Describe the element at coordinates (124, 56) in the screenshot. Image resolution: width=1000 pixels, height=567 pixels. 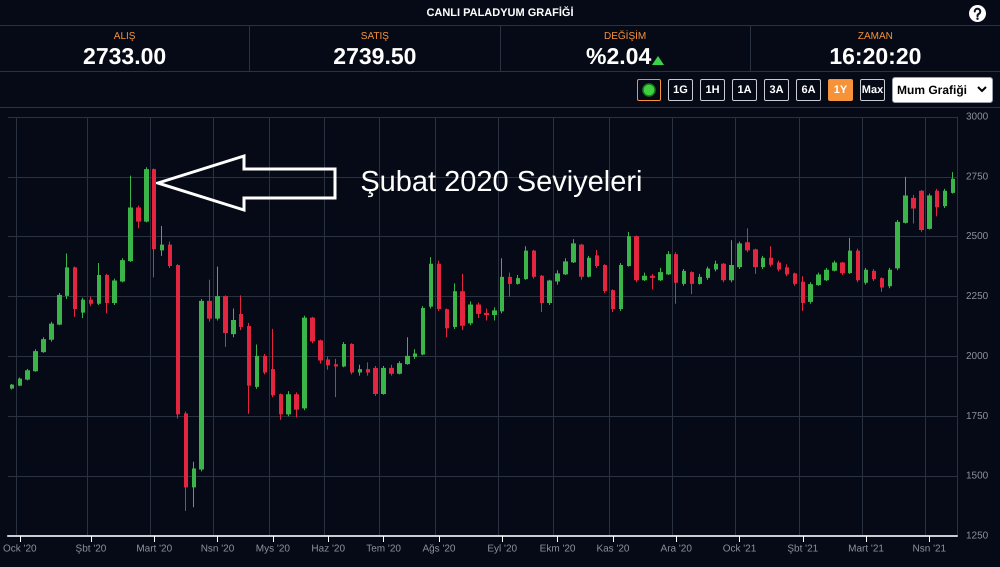
I see `text: 2733.00` at that location.